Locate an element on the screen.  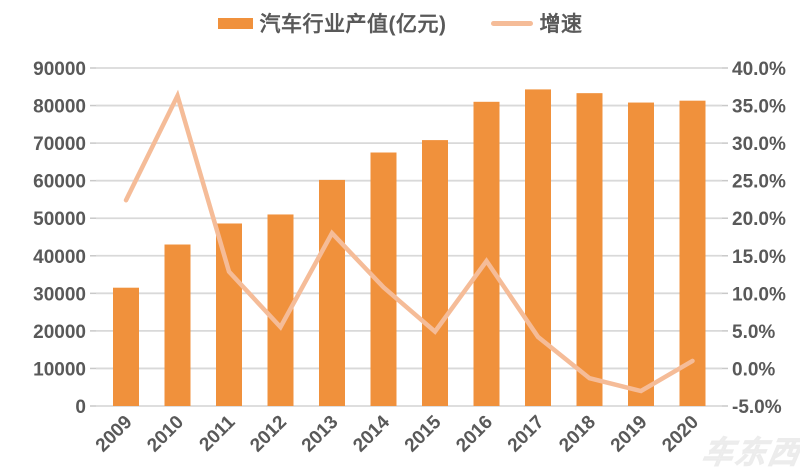
right-axis-label: 15.0% is located at coordinates (759, 257).